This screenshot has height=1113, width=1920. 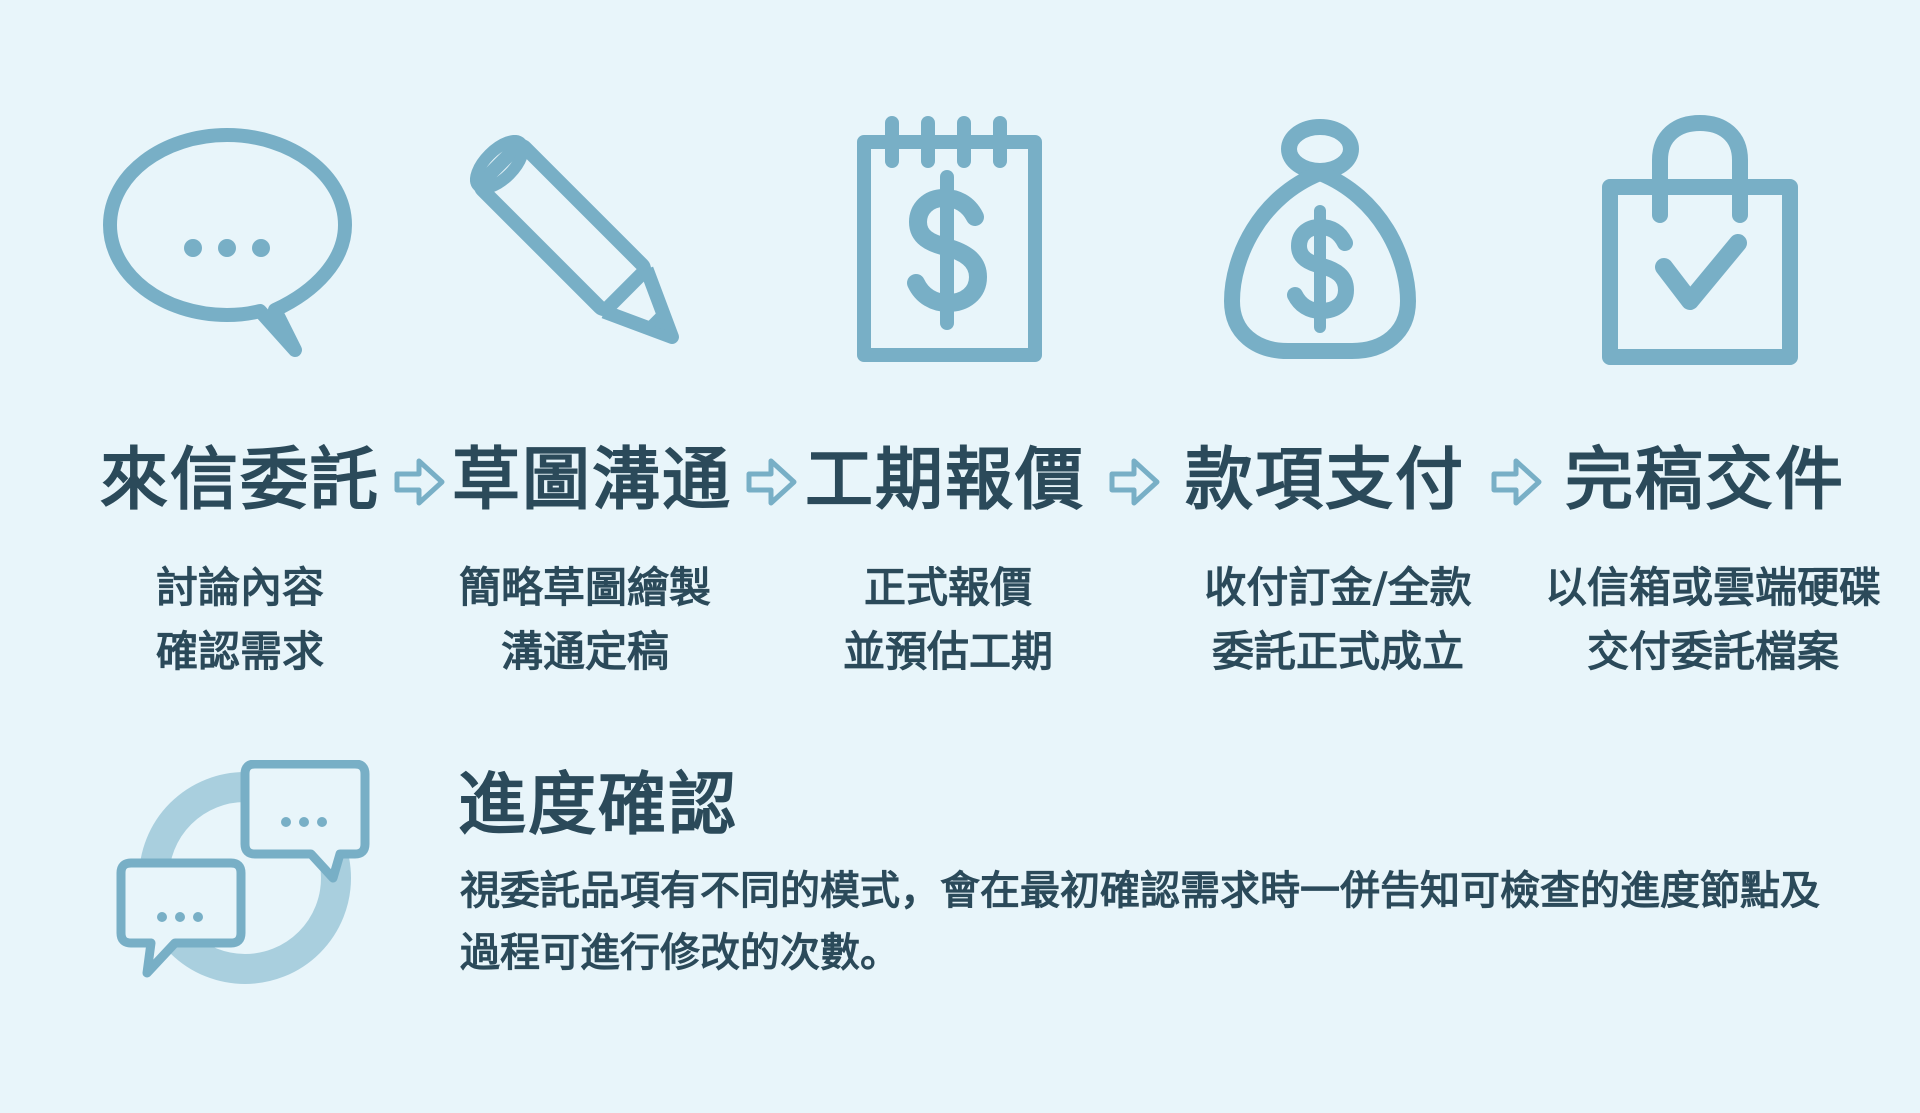 I want to click on step-desc-line: 溝通定稿, so click(x=584, y=651).